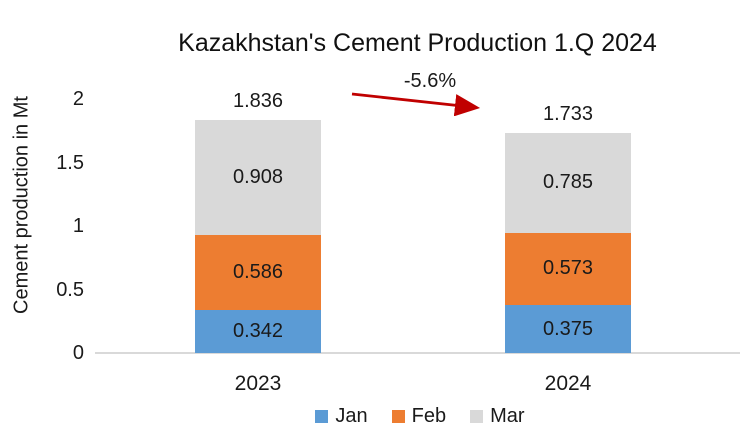 The width and height of the screenshot is (745, 448). I want to click on legend-swatch-feb, so click(398, 416).